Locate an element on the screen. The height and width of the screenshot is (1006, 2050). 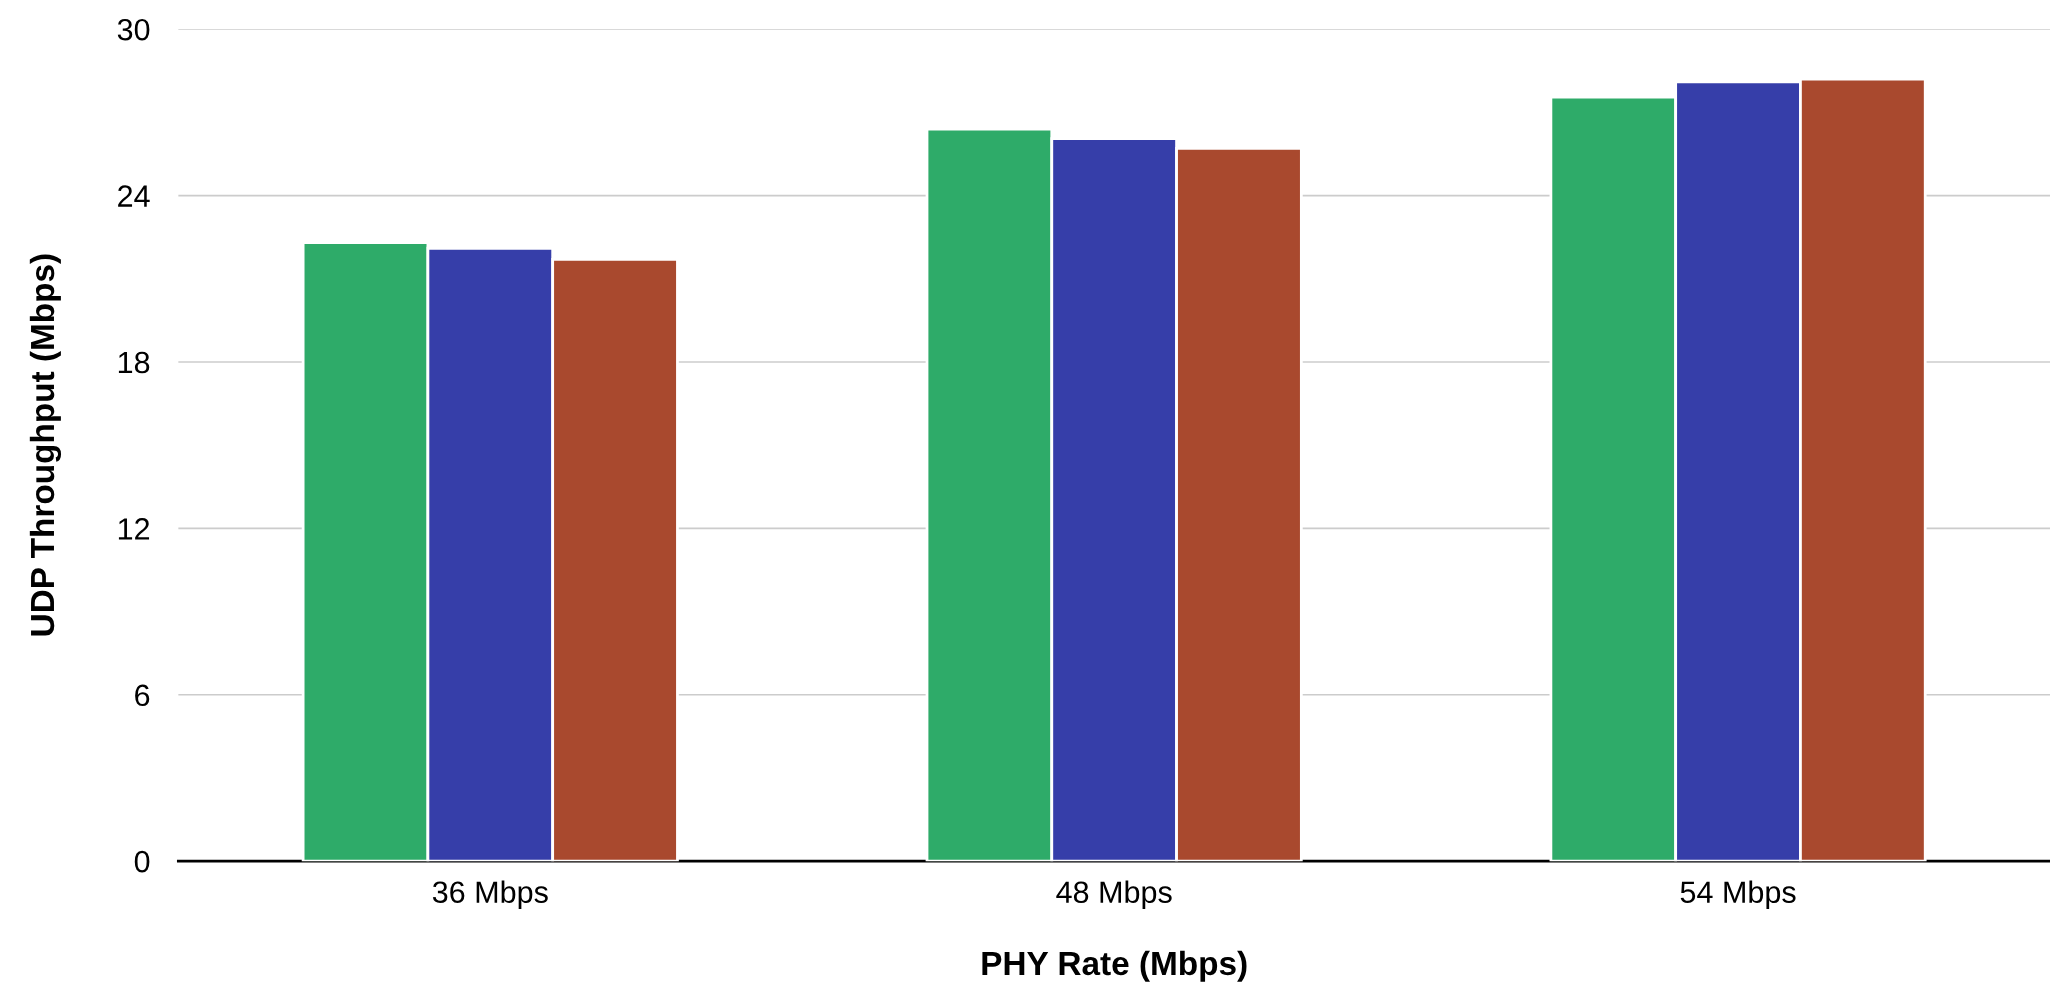
x-tick-label: 54 Mbps is located at coordinates (1738, 895).